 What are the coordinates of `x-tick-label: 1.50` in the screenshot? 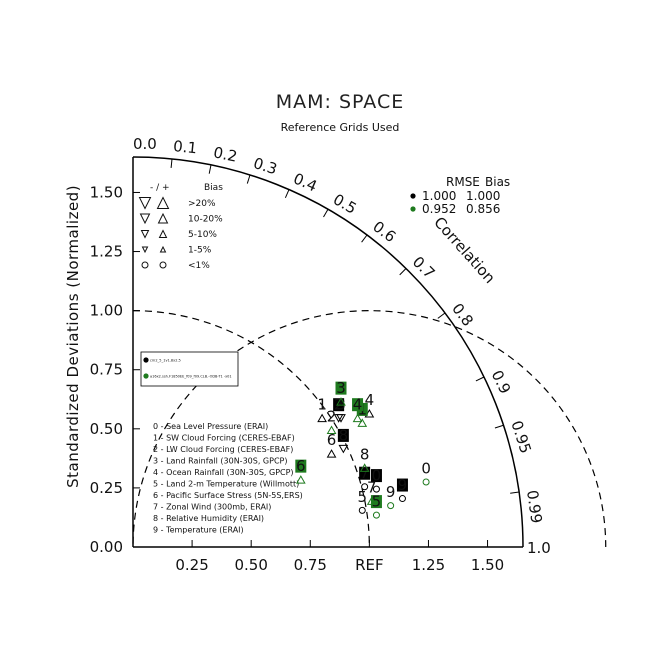 It's located at (487, 565).